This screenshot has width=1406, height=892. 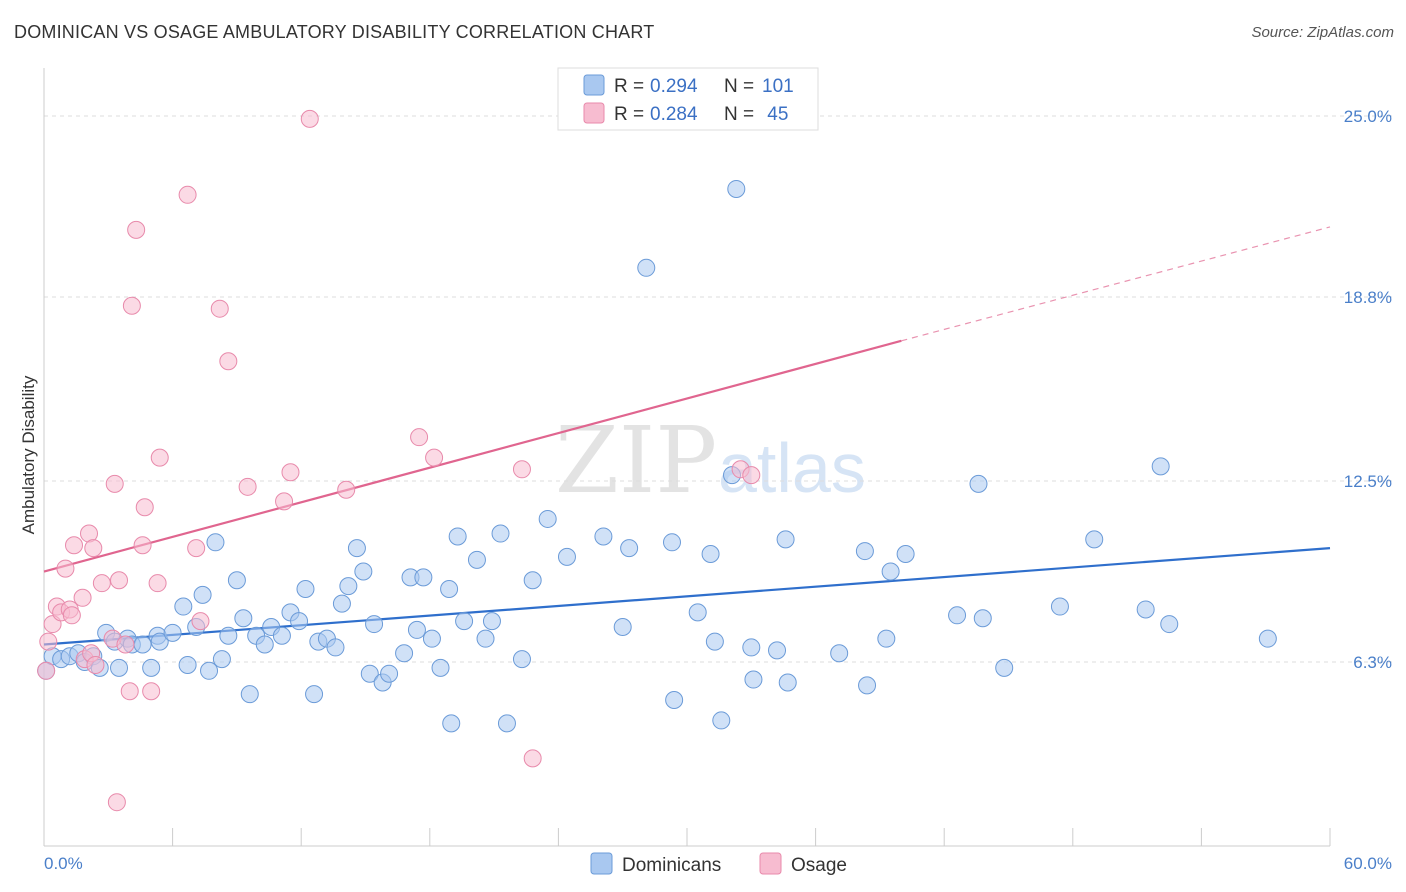 I want to click on trend-line-osage-extension, so click(x=1116, y=284).